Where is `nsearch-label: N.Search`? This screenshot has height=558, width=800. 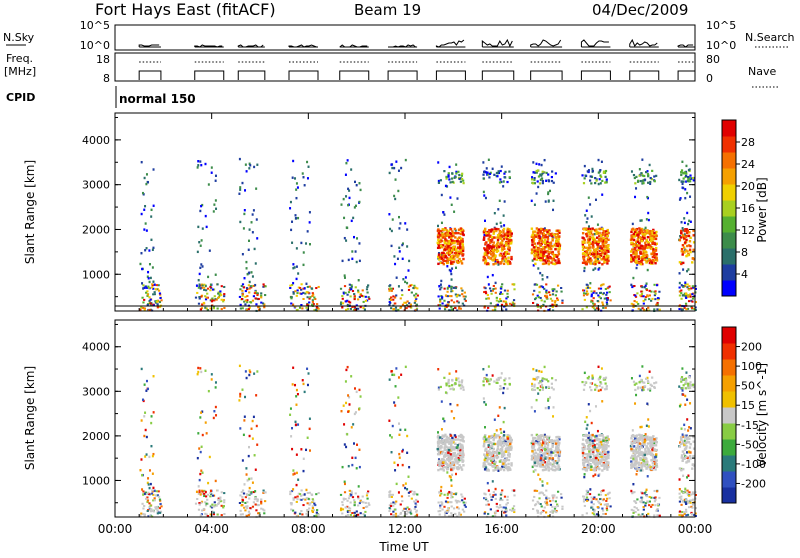 nsearch-label: N.Search is located at coordinates (770, 37).